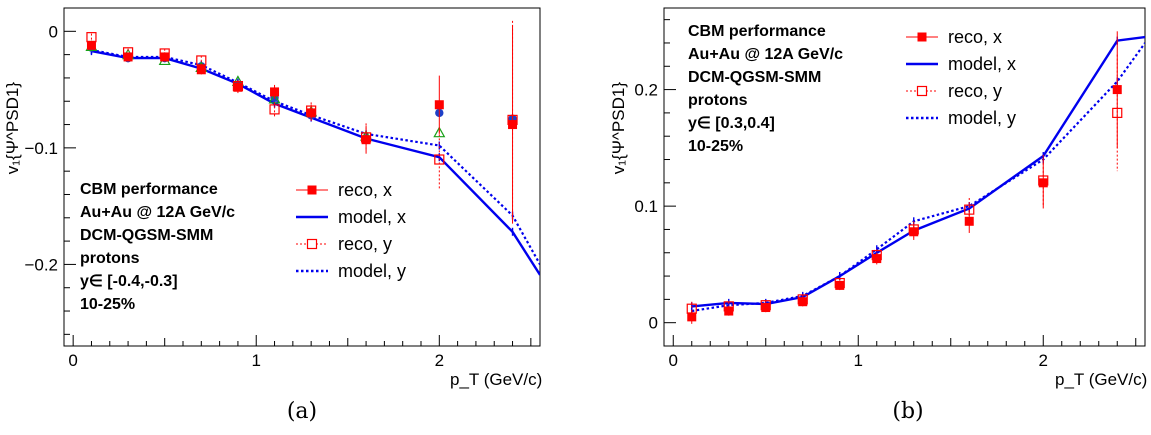 This screenshot has height=435, width=1151. Describe the element at coordinates (41, 148) in the screenshot. I see `y-tick-label: −0.1` at that location.